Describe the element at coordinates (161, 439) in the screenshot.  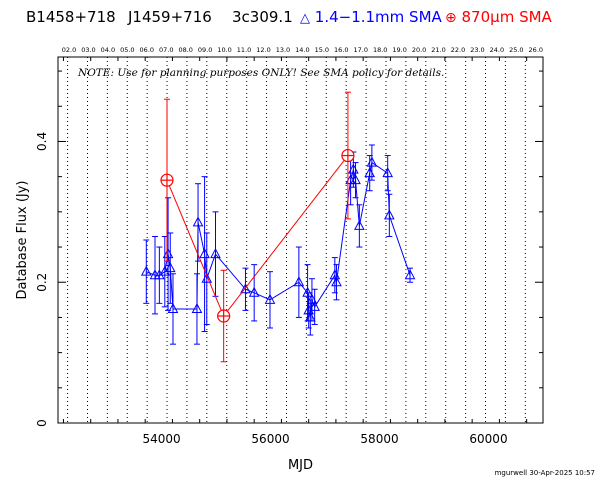
I see `x-tick-label: 54000` at that location.